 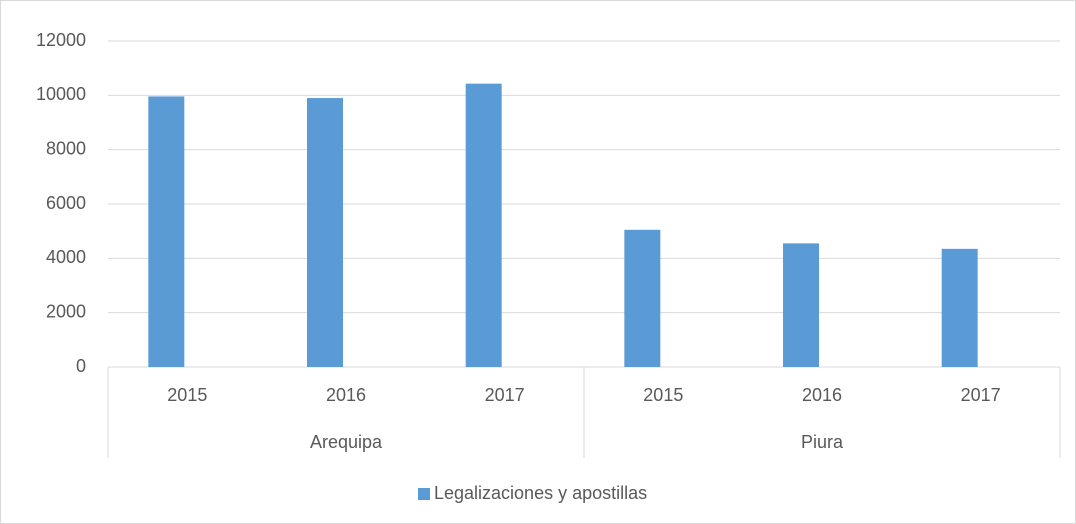 What do you see at coordinates (61, 94) in the screenshot?
I see `y-tick-label: 10000` at bounding box center [61, 94].